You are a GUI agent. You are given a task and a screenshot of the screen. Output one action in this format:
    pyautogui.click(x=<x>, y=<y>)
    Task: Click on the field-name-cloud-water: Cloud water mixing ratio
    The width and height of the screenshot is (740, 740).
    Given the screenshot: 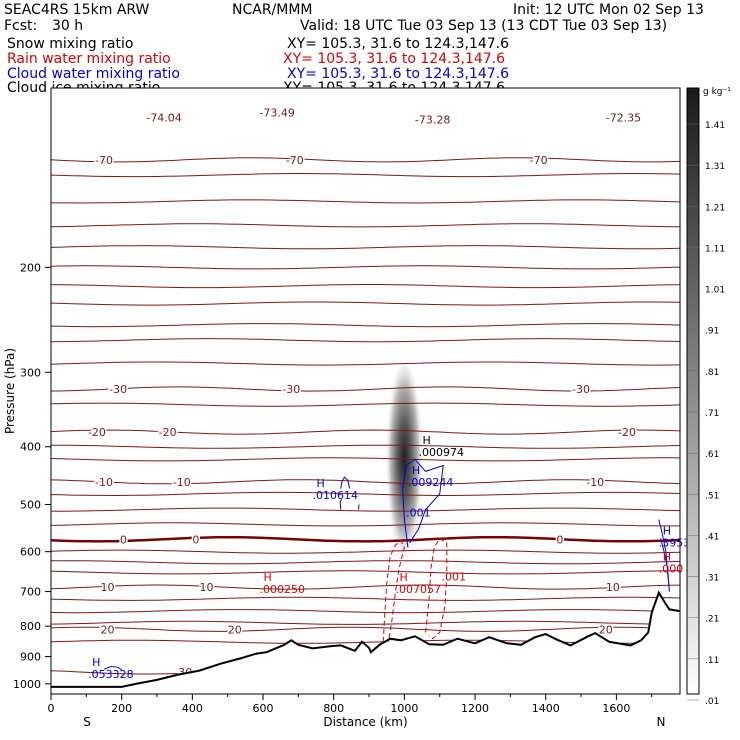 What is the action you would take?
    pyautogui.click(x=93, y=74)
    